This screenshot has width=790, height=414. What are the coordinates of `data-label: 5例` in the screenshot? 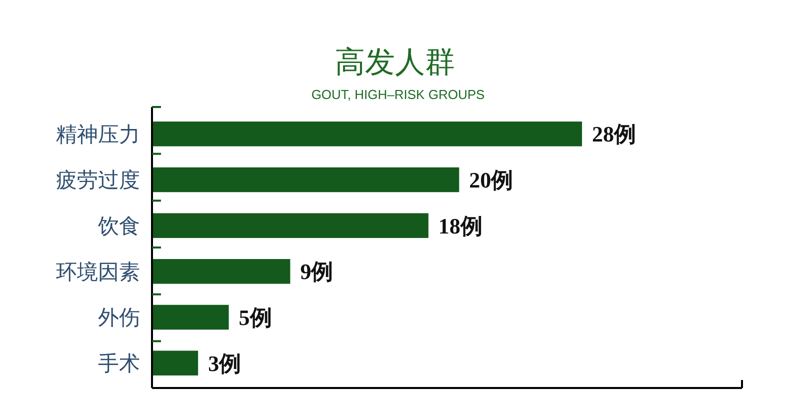 It's located at (255, 317).